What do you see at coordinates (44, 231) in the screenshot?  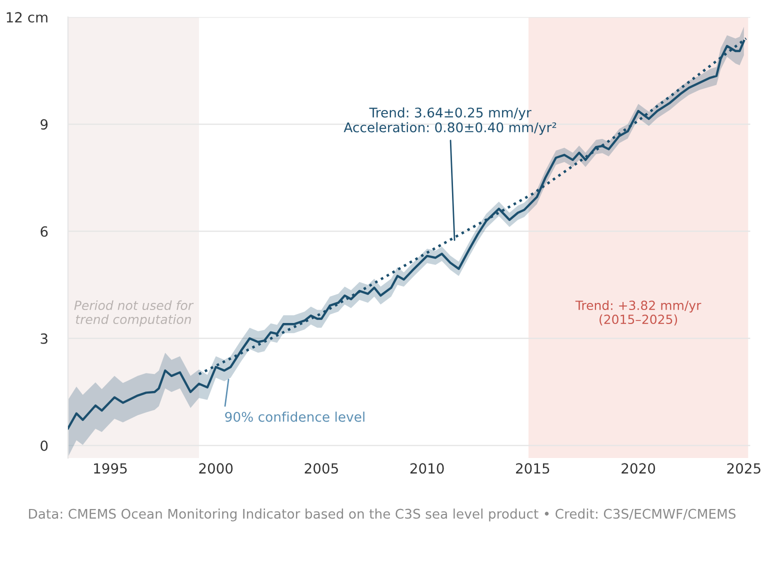 I see `y-tick-label: 6` at bounding box center [44, 231].